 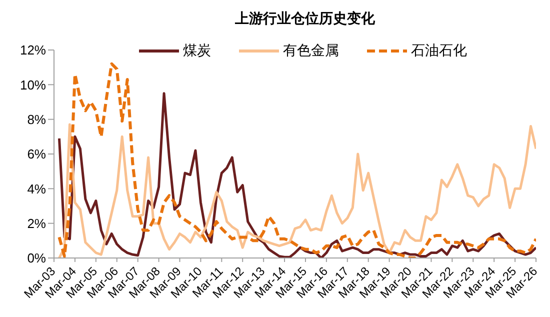 I want to click on y-tick-label: 12%, so click(x=33, y=50).